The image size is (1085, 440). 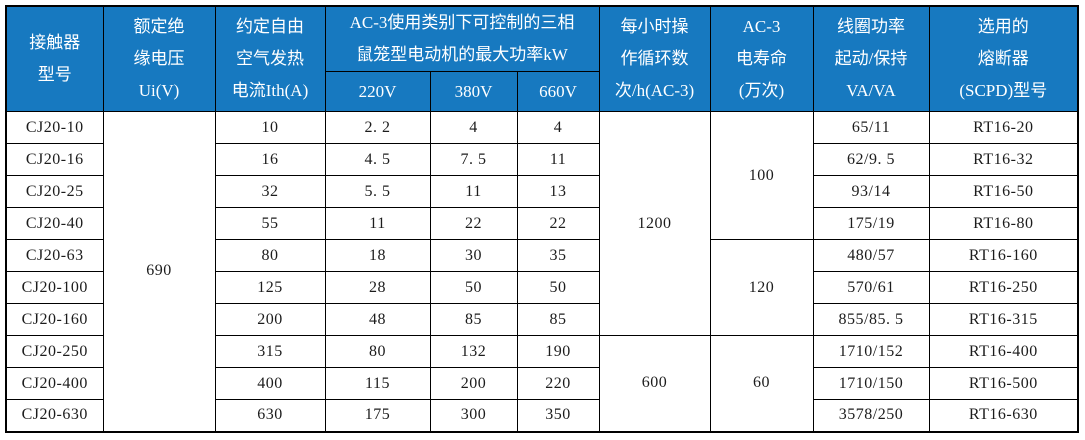 I want to click on cell-kw220: 4. 5, so click(x=377, y=159).